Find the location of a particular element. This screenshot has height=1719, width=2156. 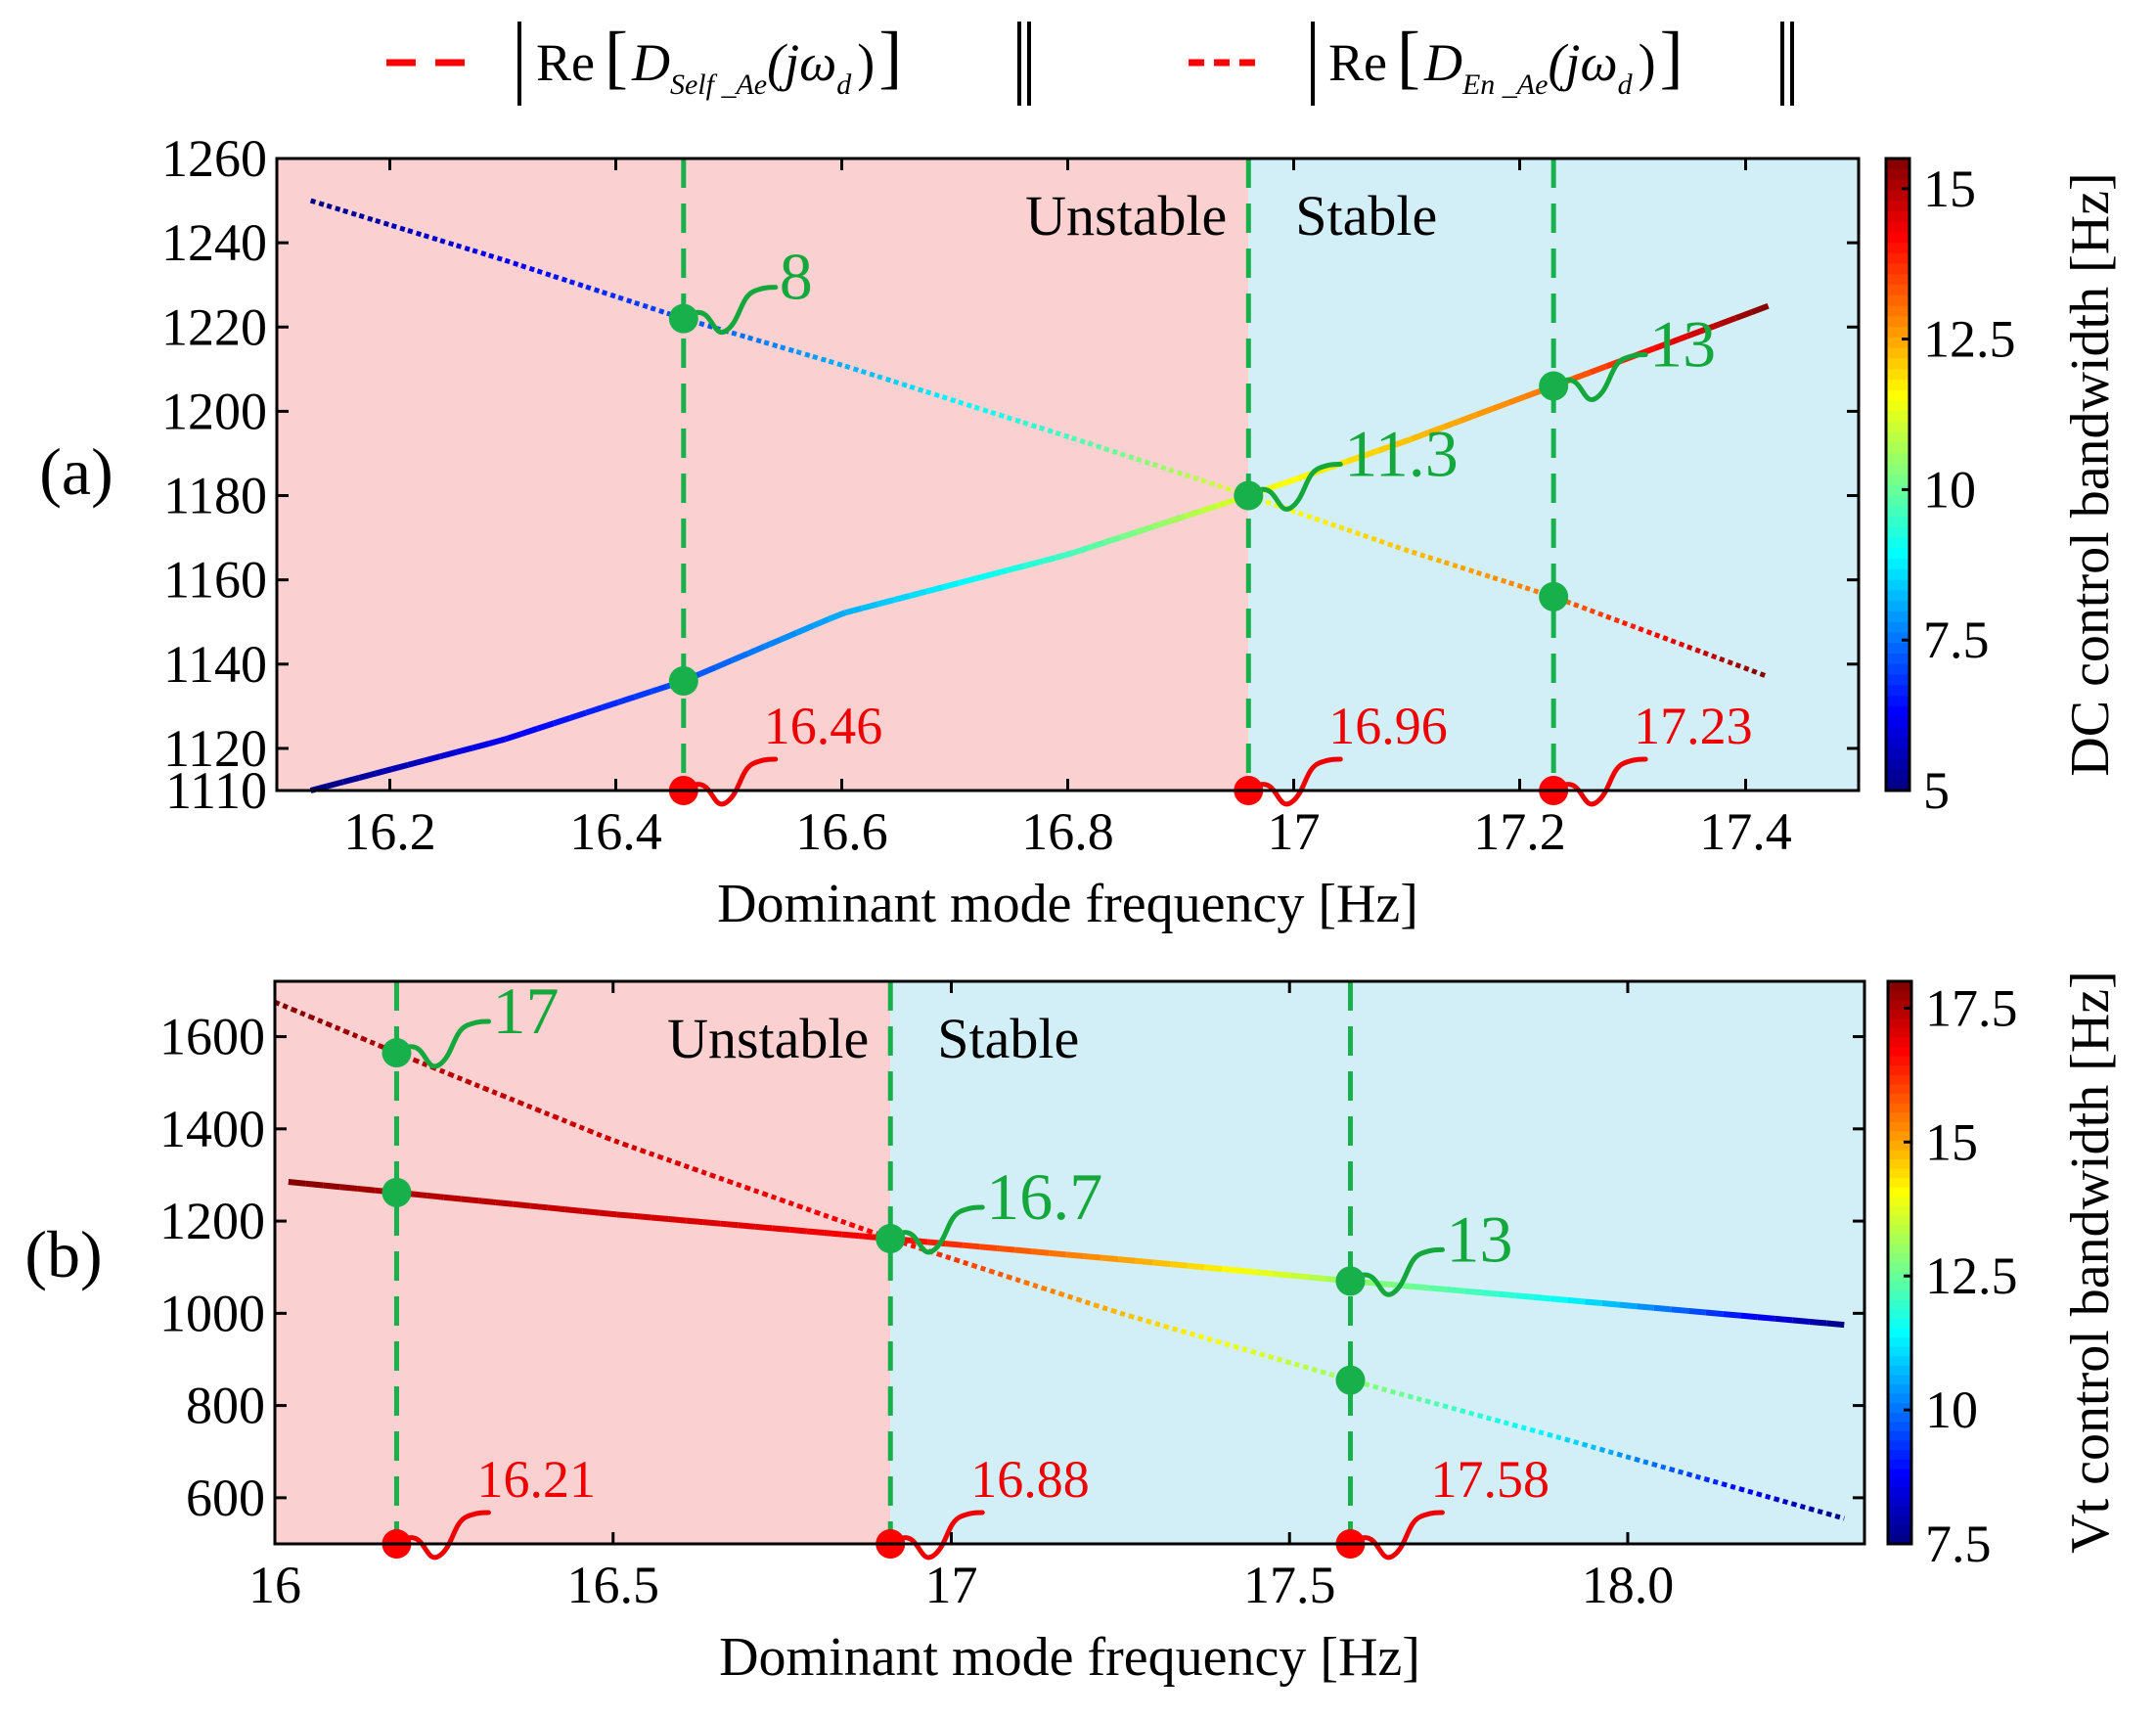

x-tick-label: 17.5 is located at coordinates (1289, 1585).